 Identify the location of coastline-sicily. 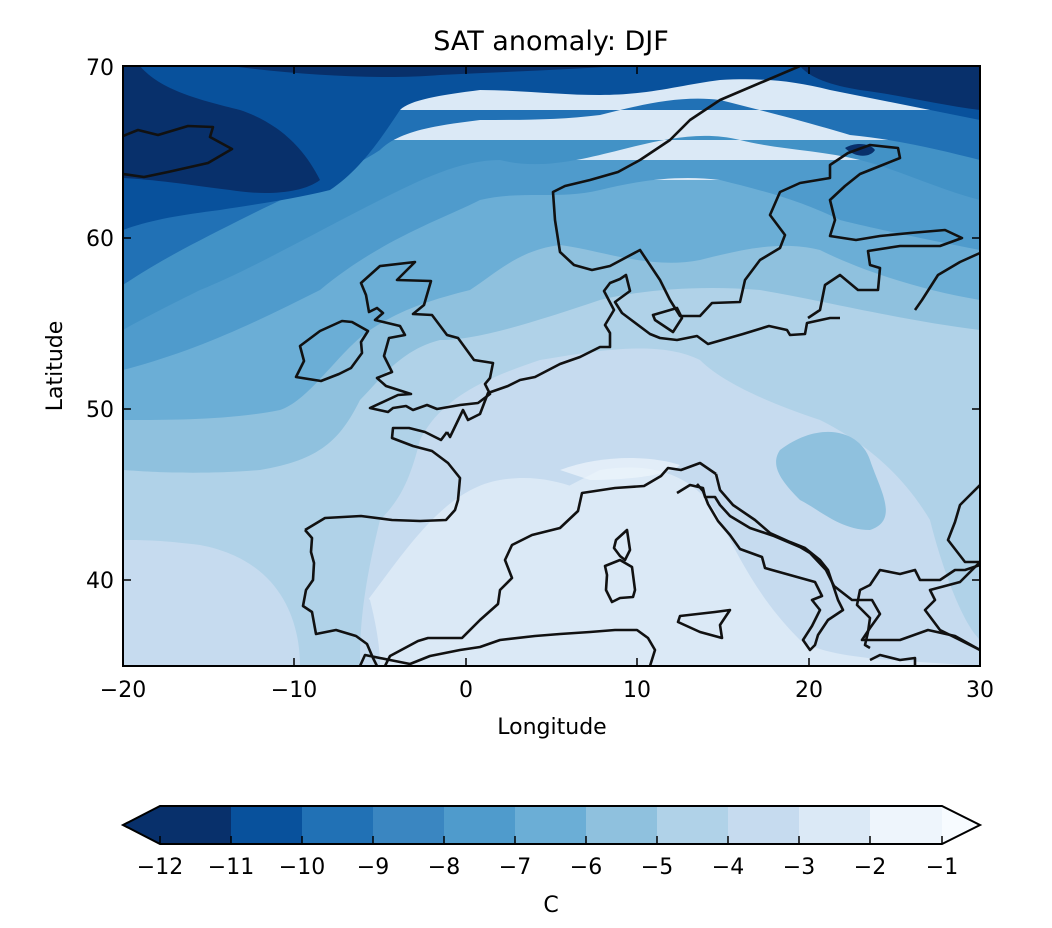
(704, 624).